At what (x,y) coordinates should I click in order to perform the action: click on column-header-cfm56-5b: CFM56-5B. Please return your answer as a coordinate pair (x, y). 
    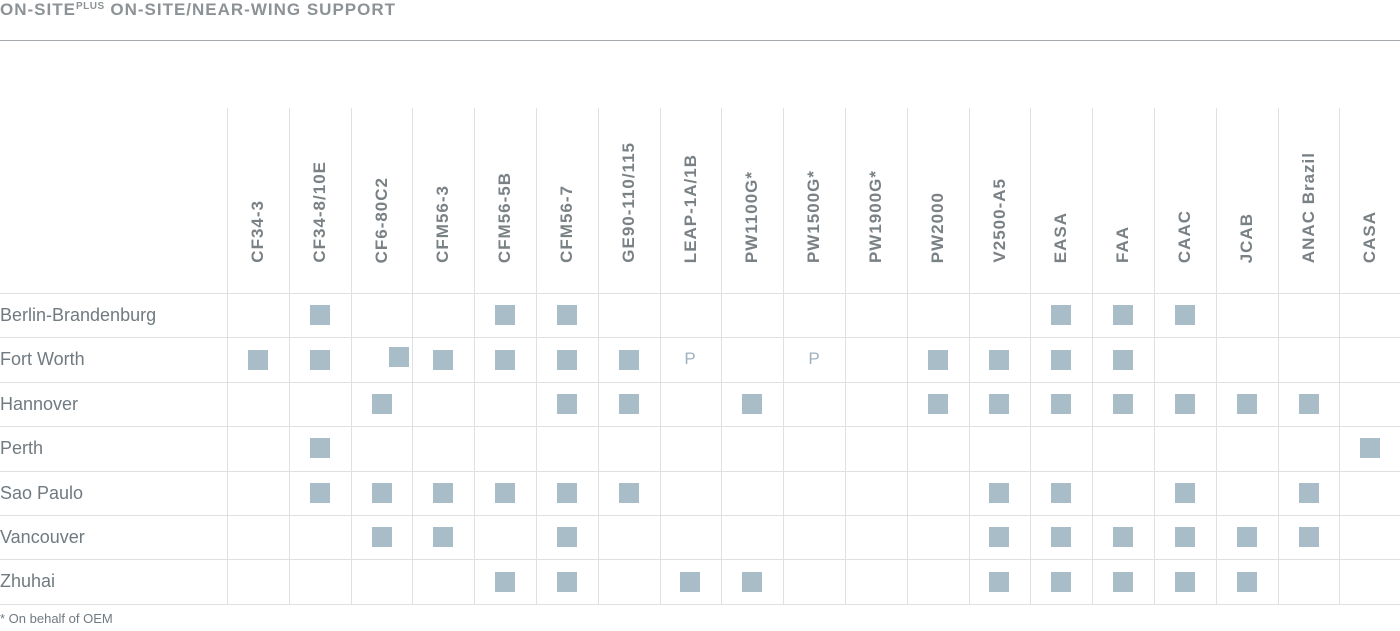
    Looking at the image, I should click on (504, 200).